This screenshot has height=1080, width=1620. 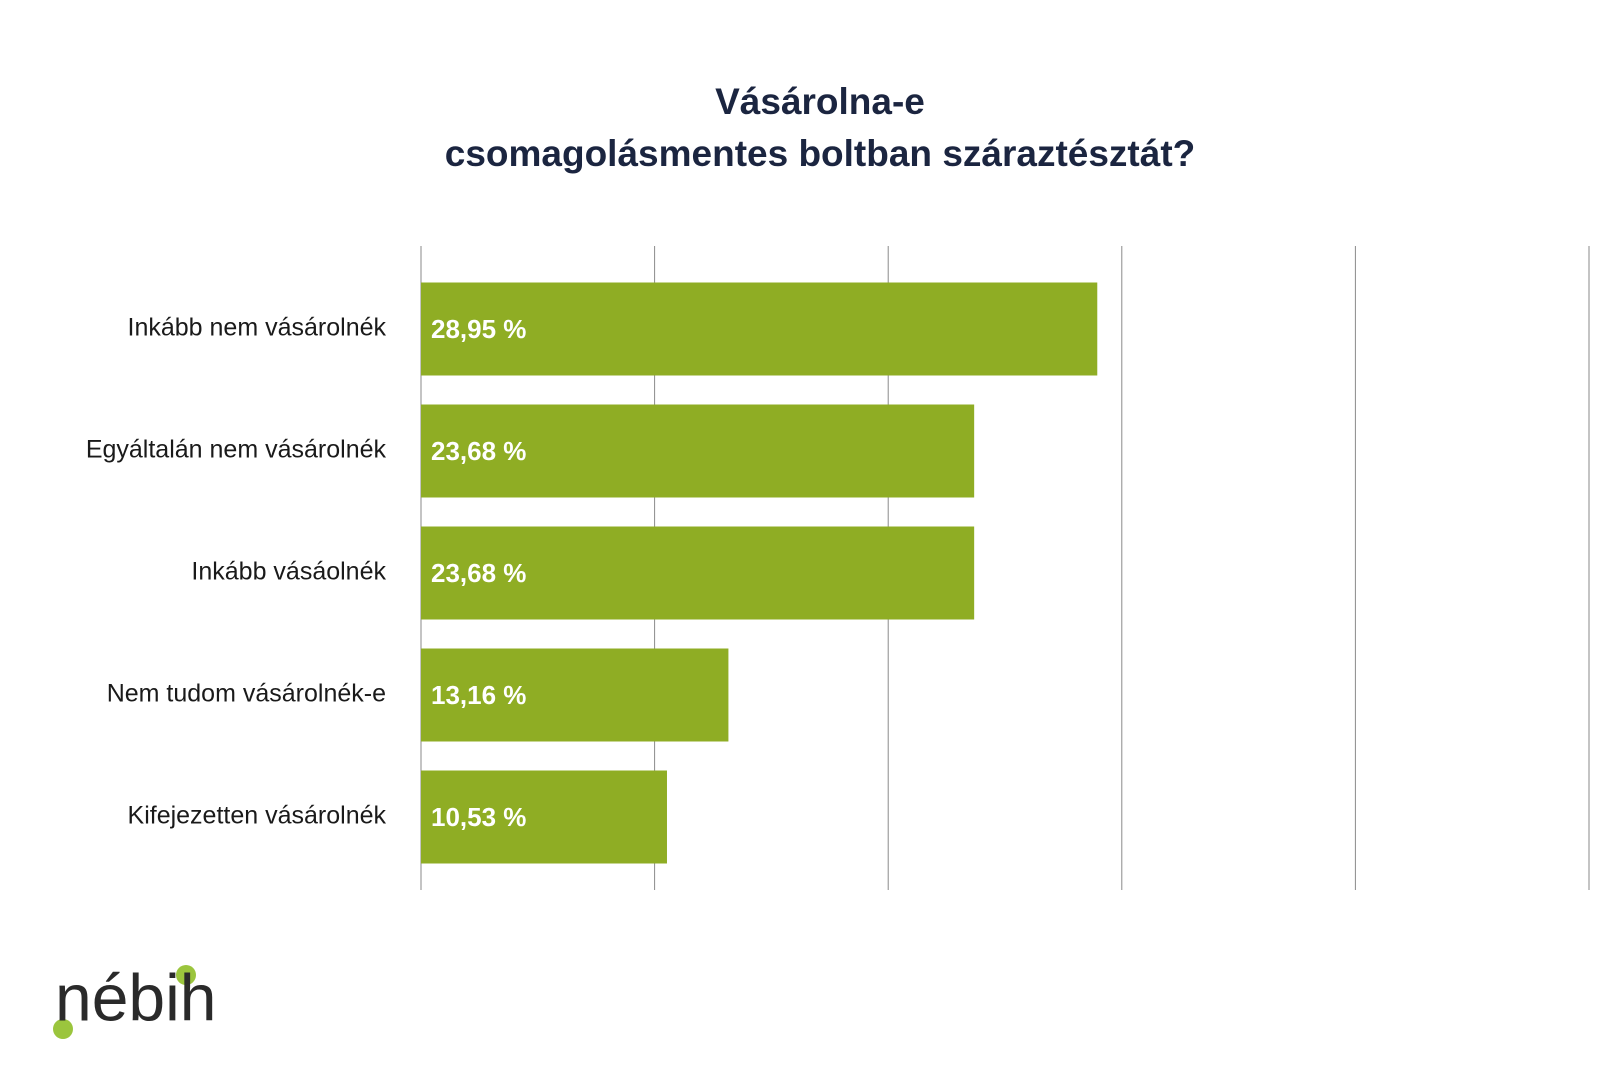 I want to click on logo: nébih, so click(x=136, y=997).